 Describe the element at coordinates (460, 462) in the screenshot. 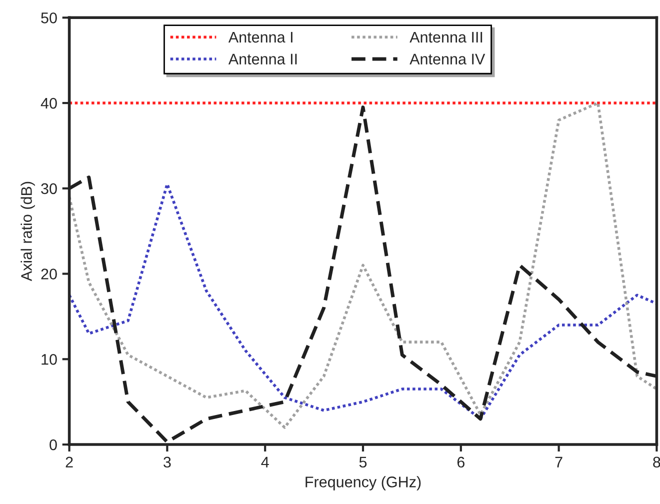

I see `x-tick-label: 6` at that location.